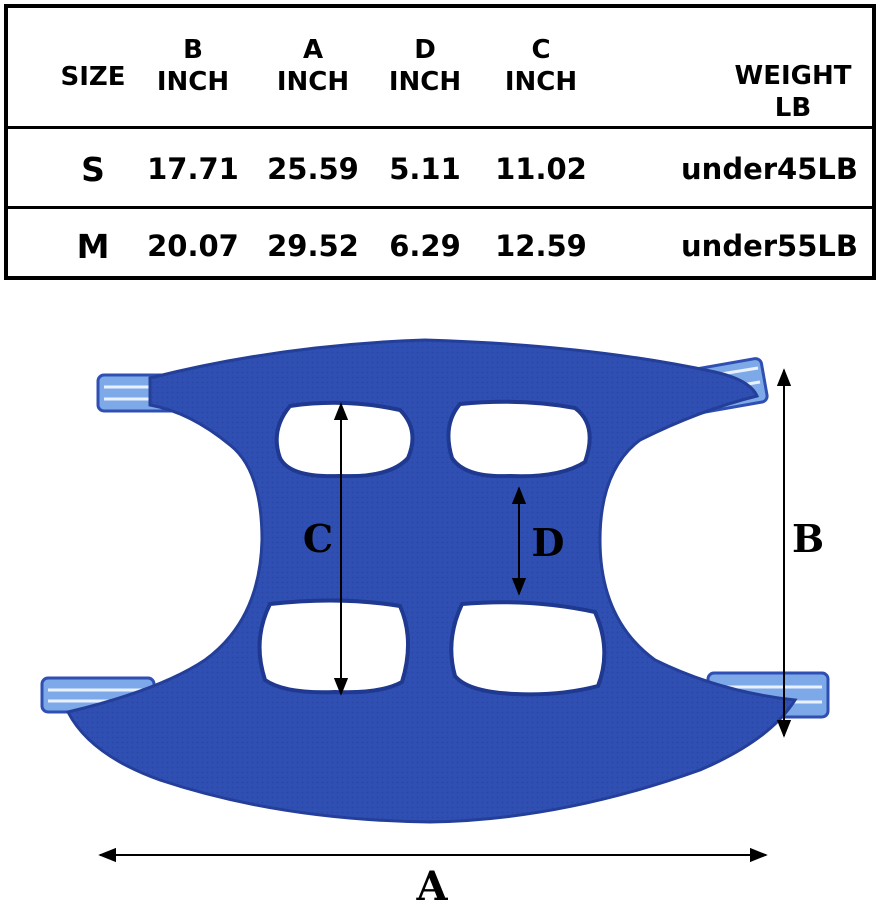  What do you see at coordinates (313, 246) in the screenshot?
I see `a-value: 29.52` at bounding box center [313, 246].